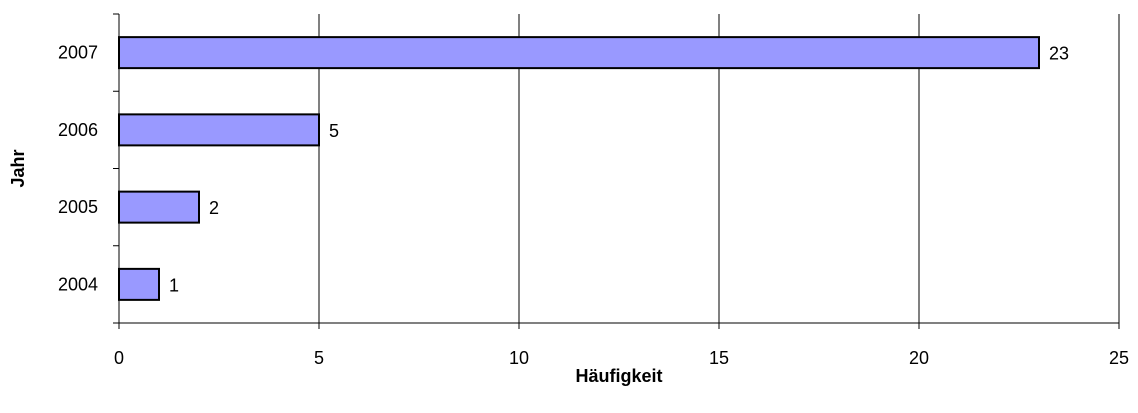 The image size is (1138, 413). I want to click on y-tick-labels: 2004 2005 2006 2007, so click(78, 169).